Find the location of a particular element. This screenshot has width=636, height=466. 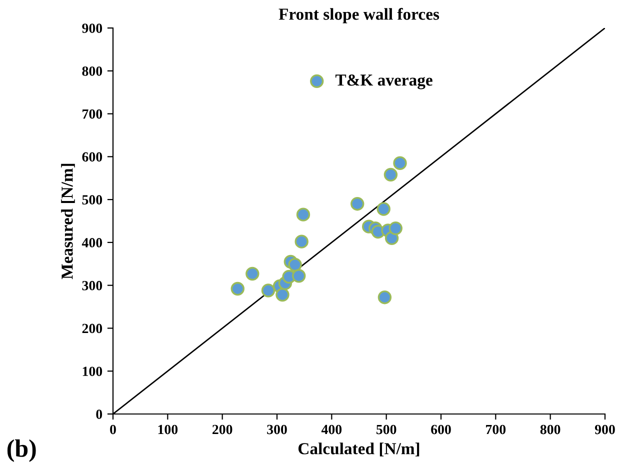

x-tick-label: 300 is located at coordinates (277, 429).